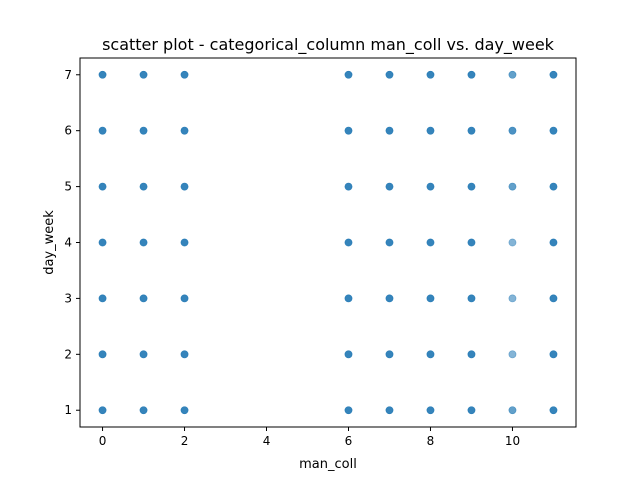  What do you see at coordinates (267, 441) in the screenshot?
I see `x-tick-label: 4` at bounding box center [267, 441].